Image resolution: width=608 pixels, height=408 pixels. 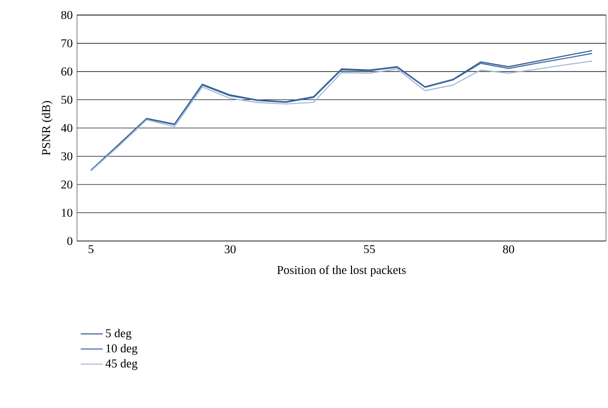 What do you see at coordinates (66, 128) in the screenshot?
I see `y-tick-label: 40` at bounding box center [66, 128].